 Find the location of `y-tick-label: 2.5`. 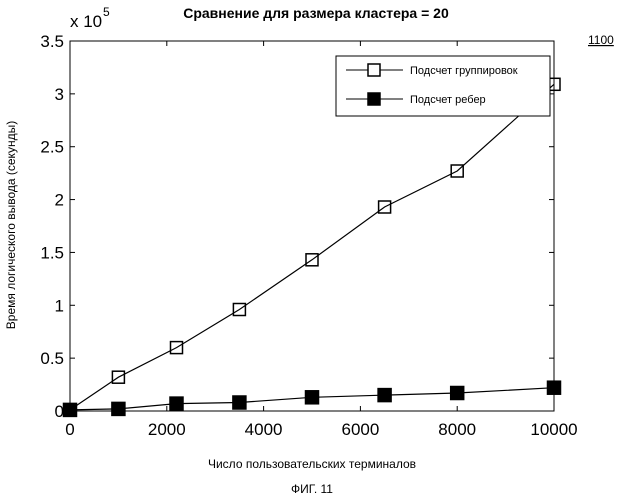

y-tick-label: 2.5 is located at coordinates (52, 147).